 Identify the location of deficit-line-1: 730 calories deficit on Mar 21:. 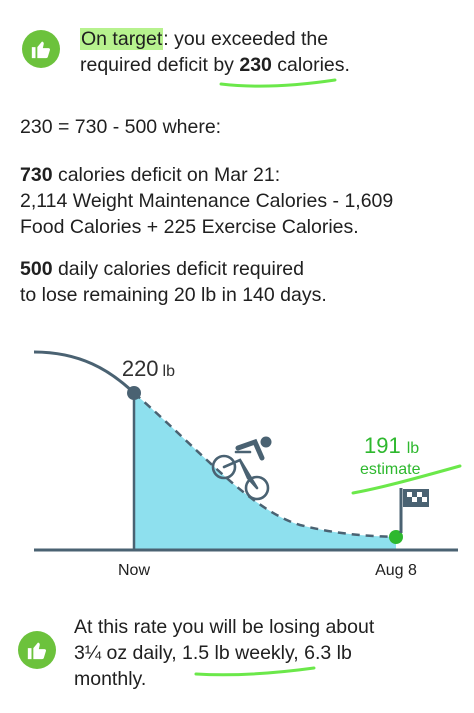
(150, 175).